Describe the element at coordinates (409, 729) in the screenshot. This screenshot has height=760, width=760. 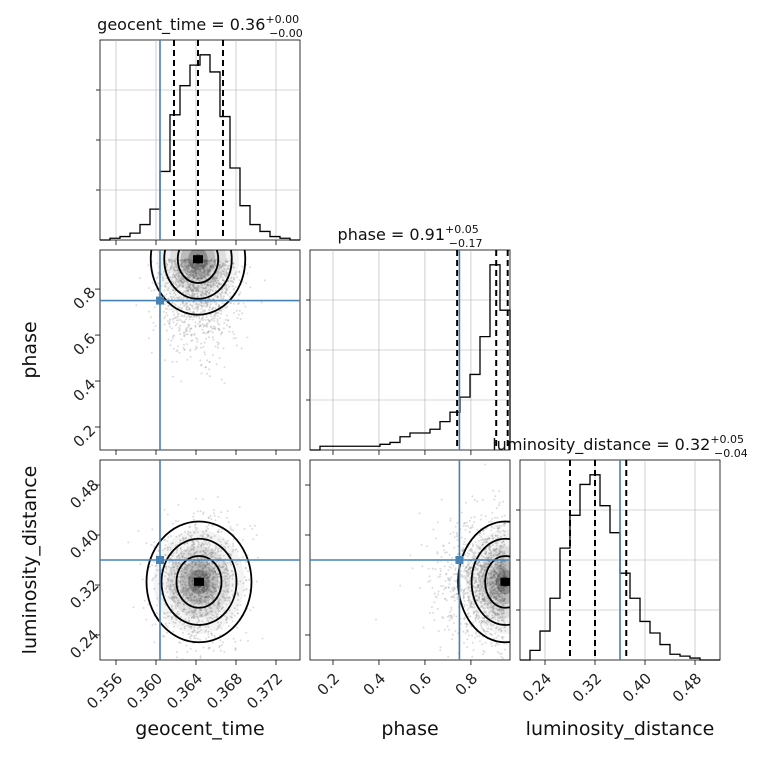
I see `x-axis-label-phase: phase` at that location.